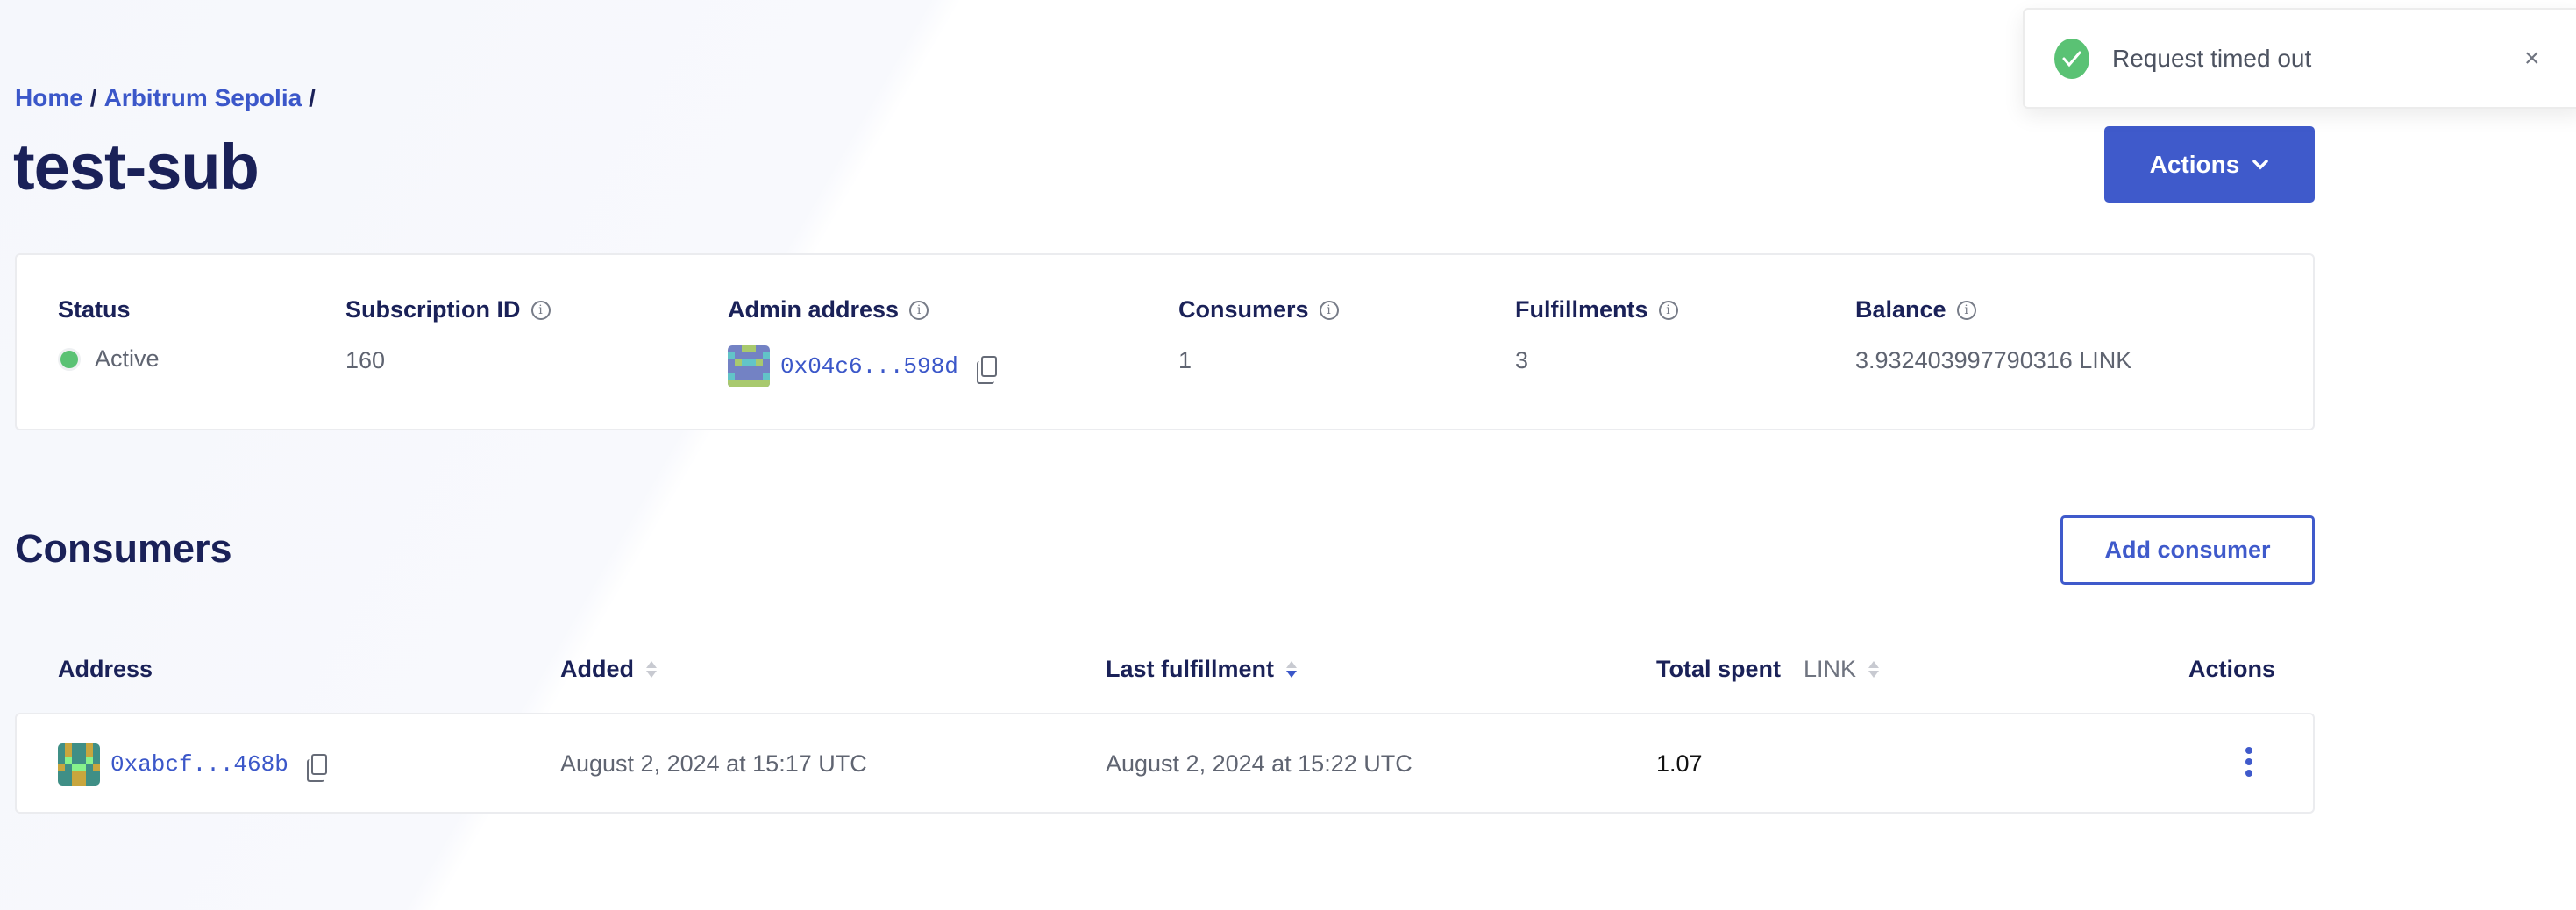 The height and width of the screenshot is (910, 2576). I want to click on column-header-total-spent: Total spent LINK, so click(1768, 669).